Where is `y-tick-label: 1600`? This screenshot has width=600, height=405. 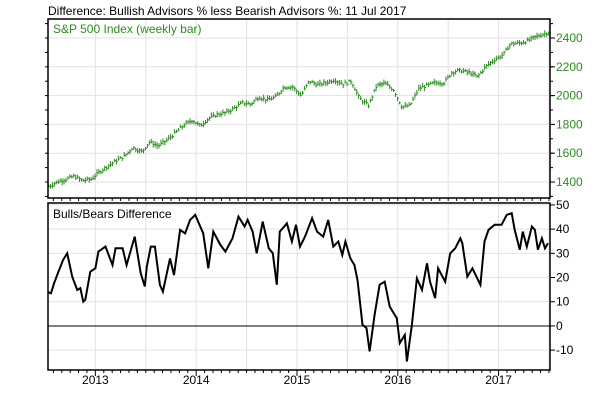 y-tick-label: 1600 is located at coordinates (569, 153).